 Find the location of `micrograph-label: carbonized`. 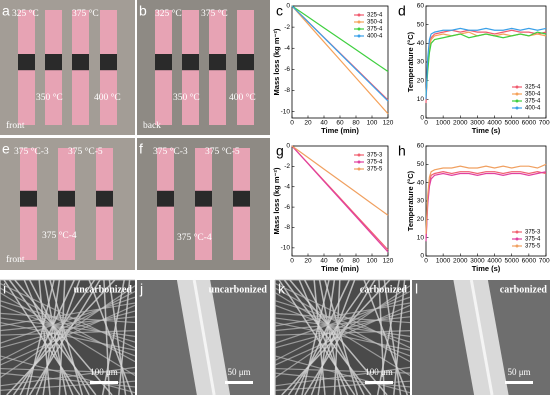

micrograph-label: carbonized is located at coordinates (524, 289).